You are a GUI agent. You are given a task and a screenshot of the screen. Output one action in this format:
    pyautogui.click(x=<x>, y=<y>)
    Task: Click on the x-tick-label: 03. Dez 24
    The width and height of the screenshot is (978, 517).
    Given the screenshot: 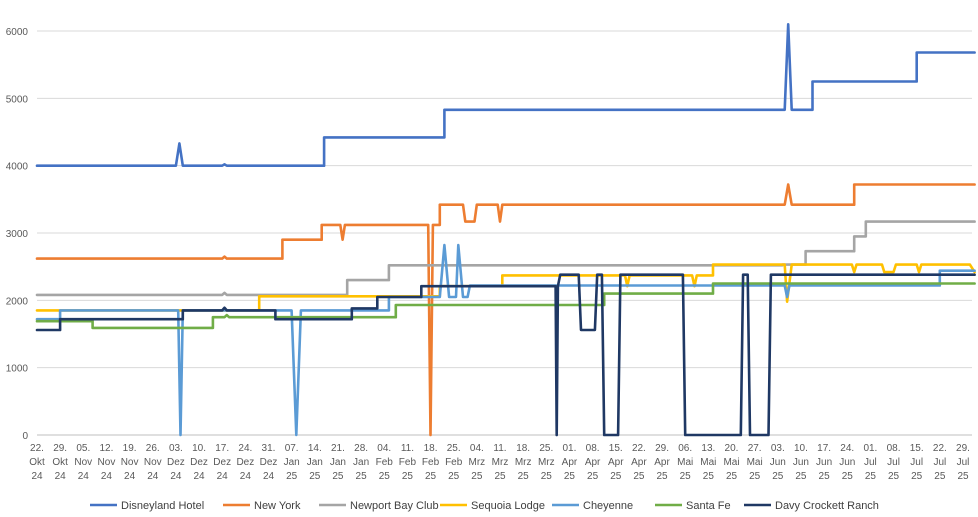 What is the action you would take?
    pyautogui.click(x=176, y=462)
    